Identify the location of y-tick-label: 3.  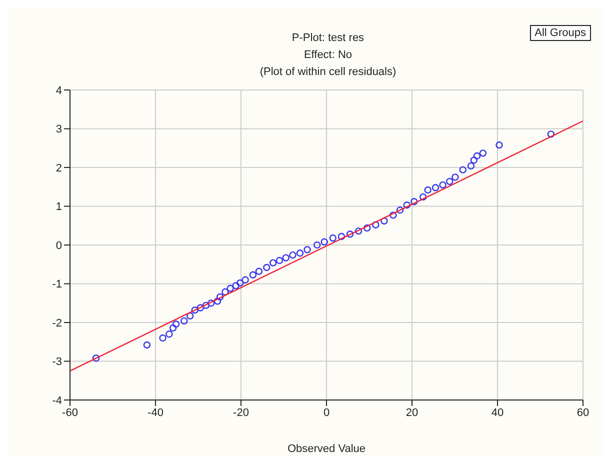
(59, 130).